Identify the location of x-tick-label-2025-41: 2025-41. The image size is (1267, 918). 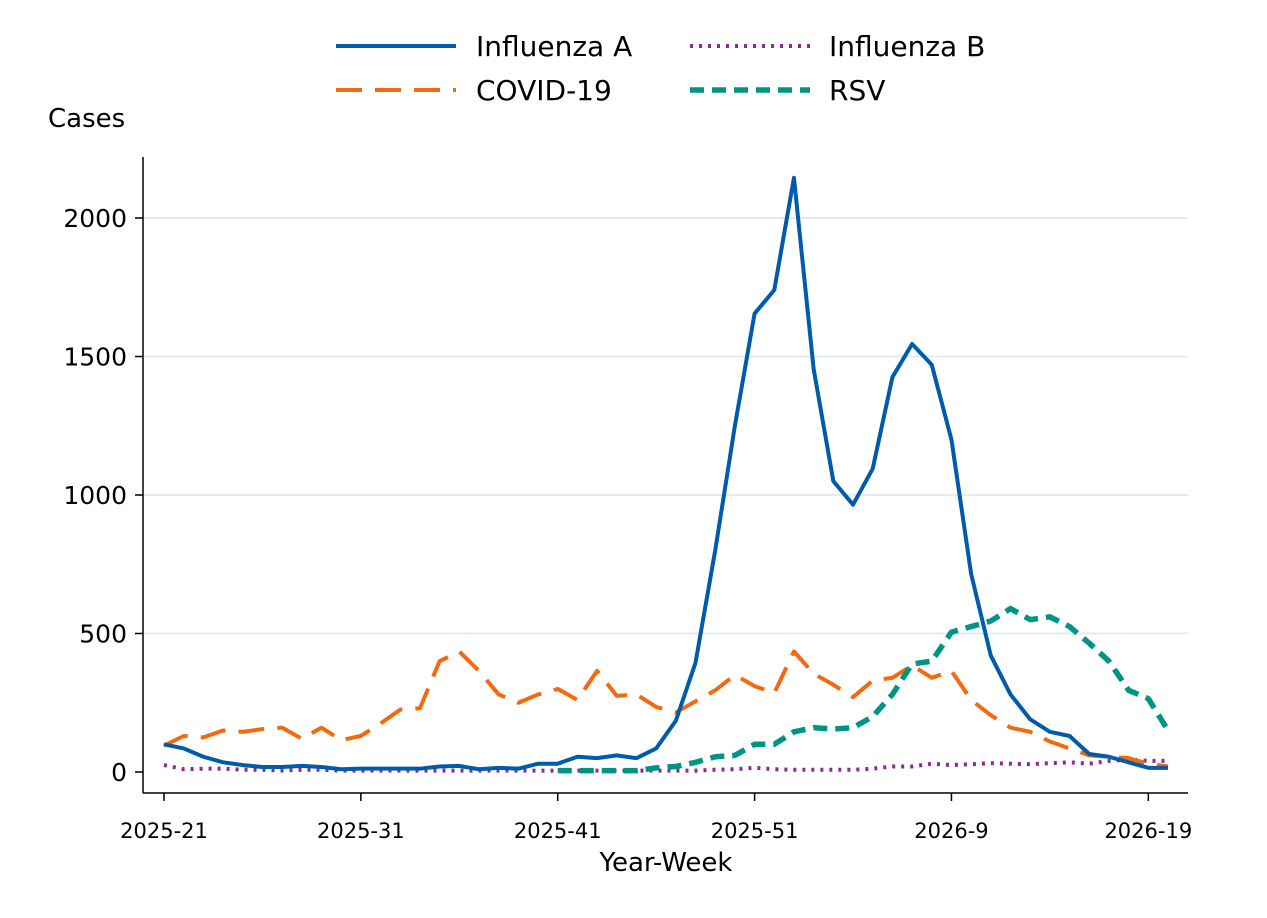
(558, 831).